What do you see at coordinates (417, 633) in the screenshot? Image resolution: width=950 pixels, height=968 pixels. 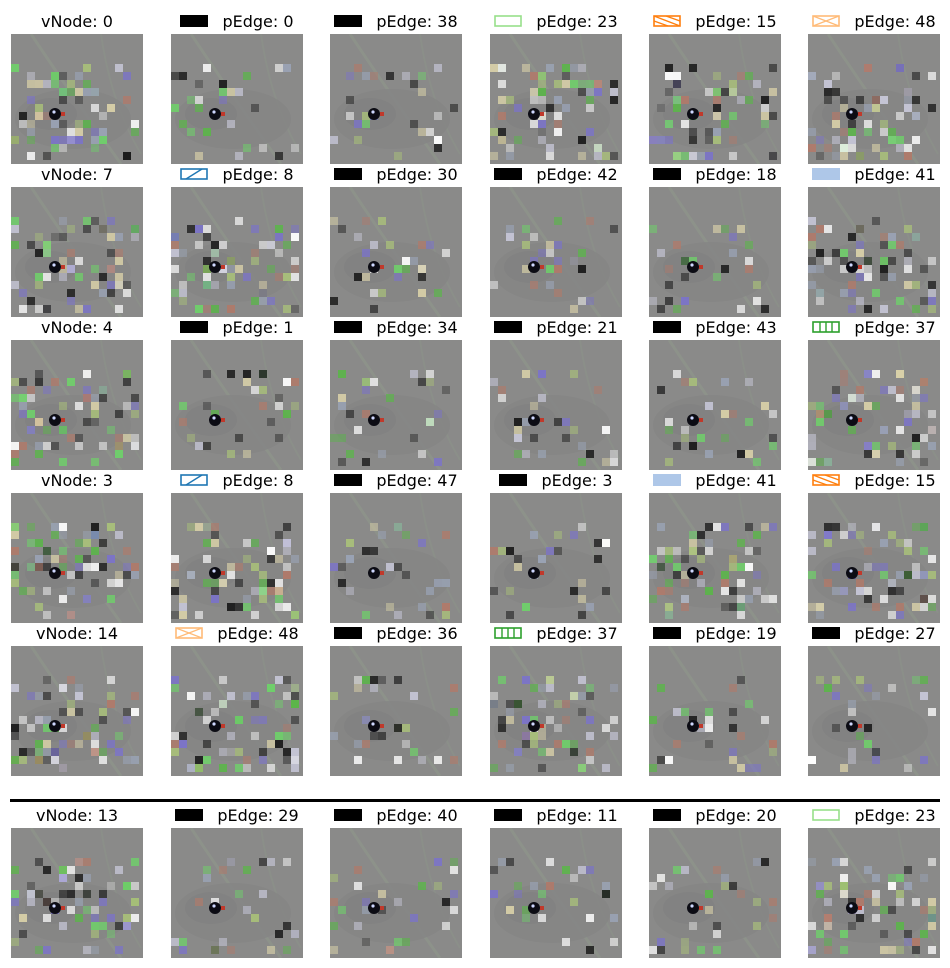 I see `pedge-label: pEdge: 36` at bounding box center [417, 633].